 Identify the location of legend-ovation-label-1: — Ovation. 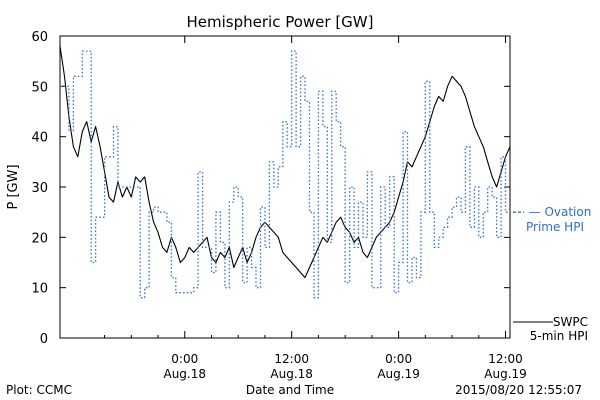
(560, 212).